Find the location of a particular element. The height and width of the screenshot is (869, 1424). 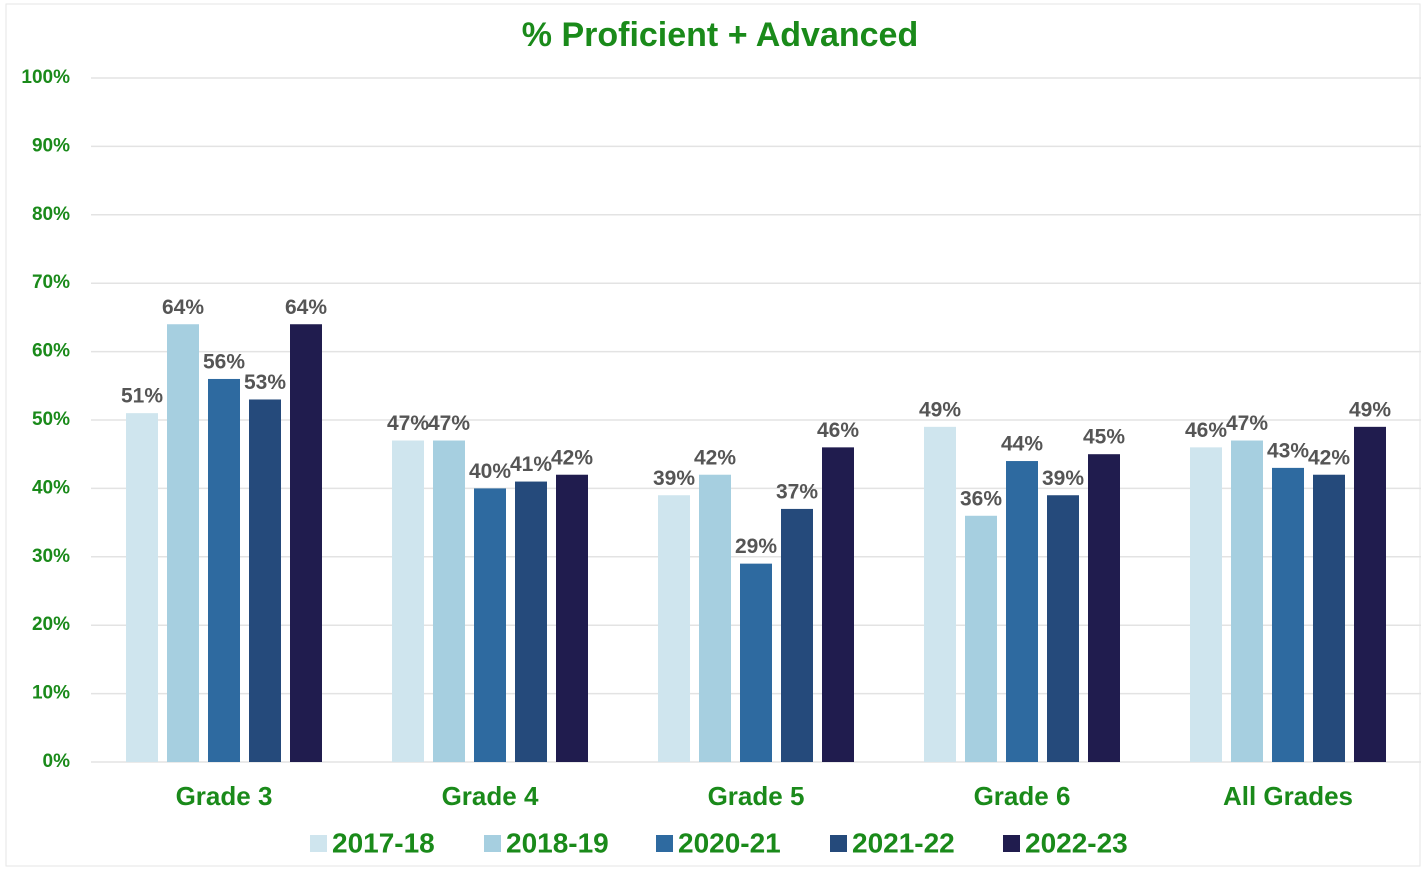

y-tick-label: 0% is located at coordinates (57, 761).